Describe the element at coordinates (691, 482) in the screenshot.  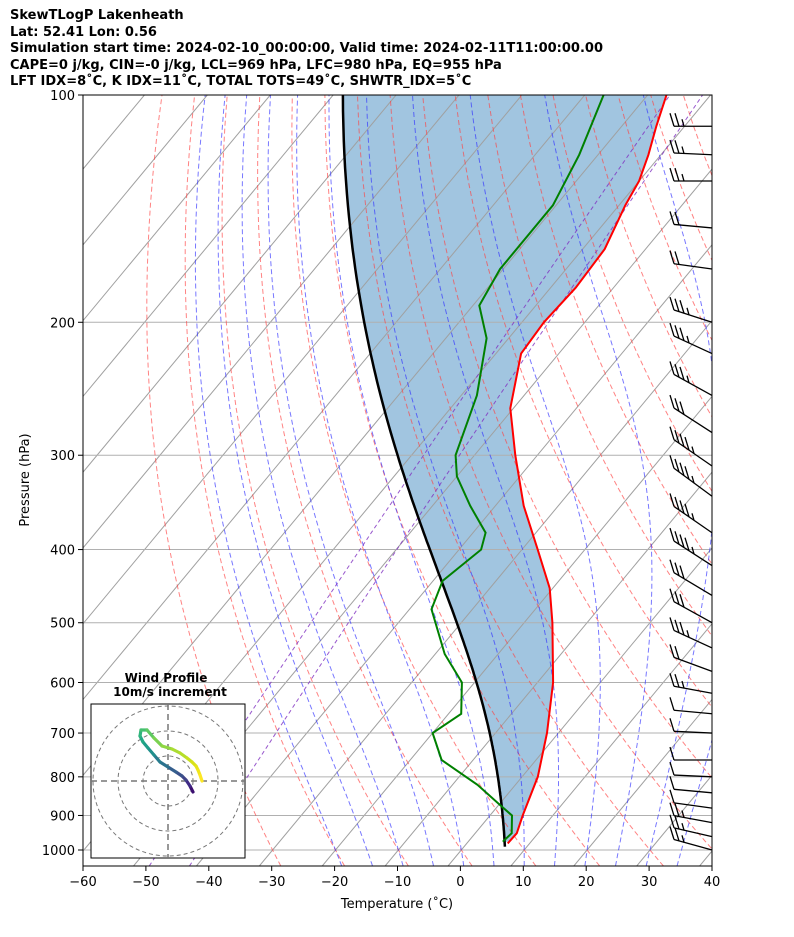
I see `wind-barbs` at that location.